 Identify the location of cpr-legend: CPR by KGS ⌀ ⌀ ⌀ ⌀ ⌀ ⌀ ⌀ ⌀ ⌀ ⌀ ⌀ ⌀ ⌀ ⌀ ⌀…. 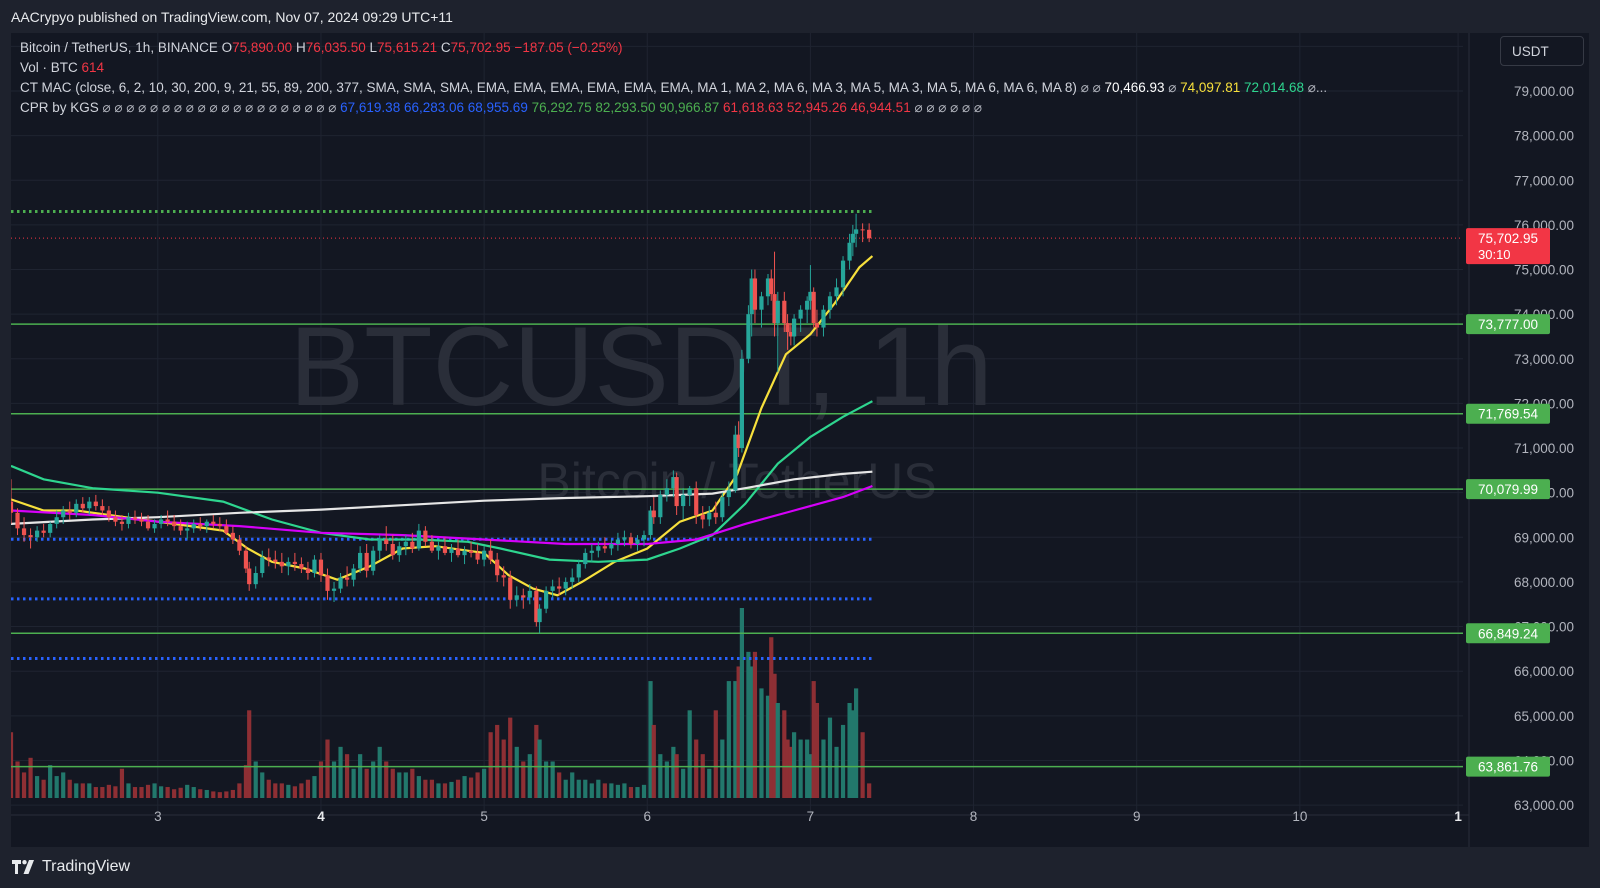
(501, 108).